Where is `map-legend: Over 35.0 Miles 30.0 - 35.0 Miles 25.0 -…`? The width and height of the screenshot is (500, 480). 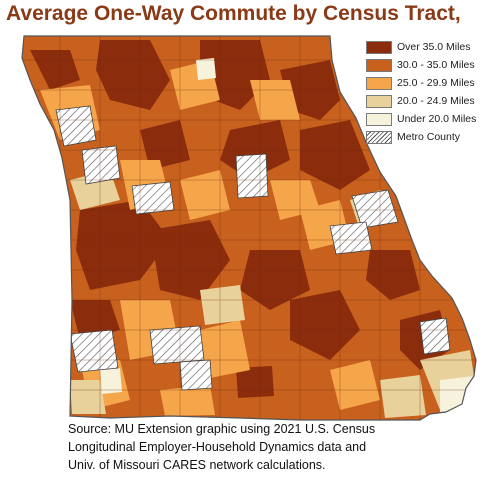
map-legend: Over 35.0 Miles 30.0 - 35.0 Miles 25.0 -… is located at coordinates (421, 92).